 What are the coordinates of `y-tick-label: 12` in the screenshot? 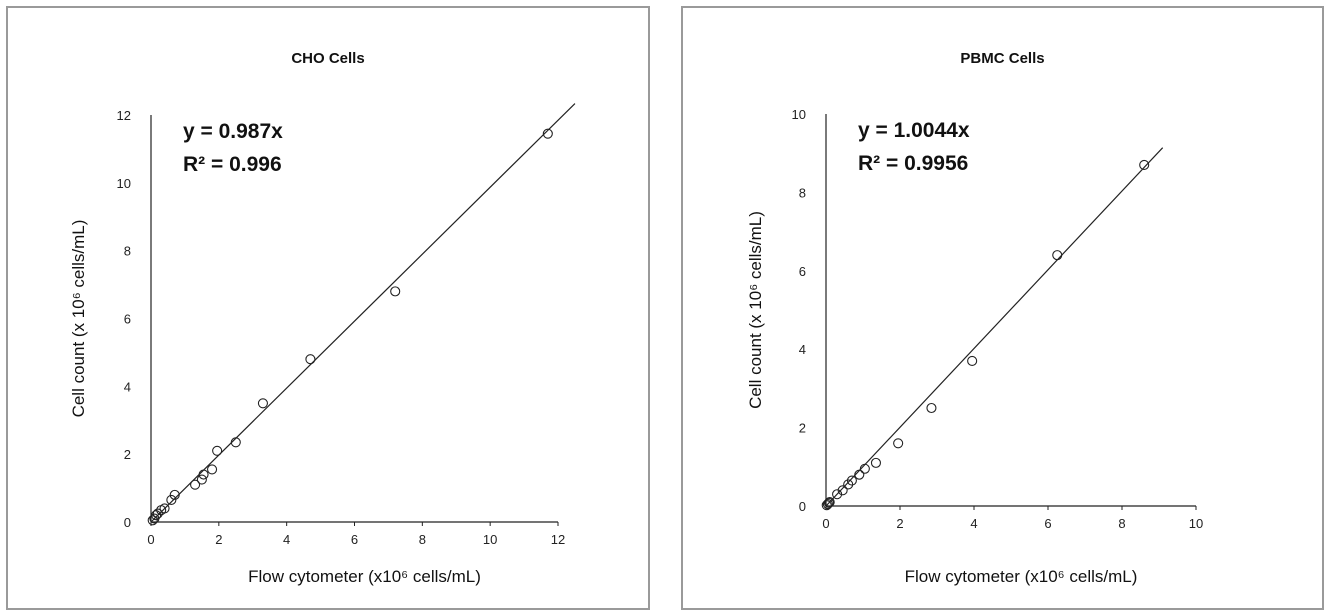 It's located at (124, 115).